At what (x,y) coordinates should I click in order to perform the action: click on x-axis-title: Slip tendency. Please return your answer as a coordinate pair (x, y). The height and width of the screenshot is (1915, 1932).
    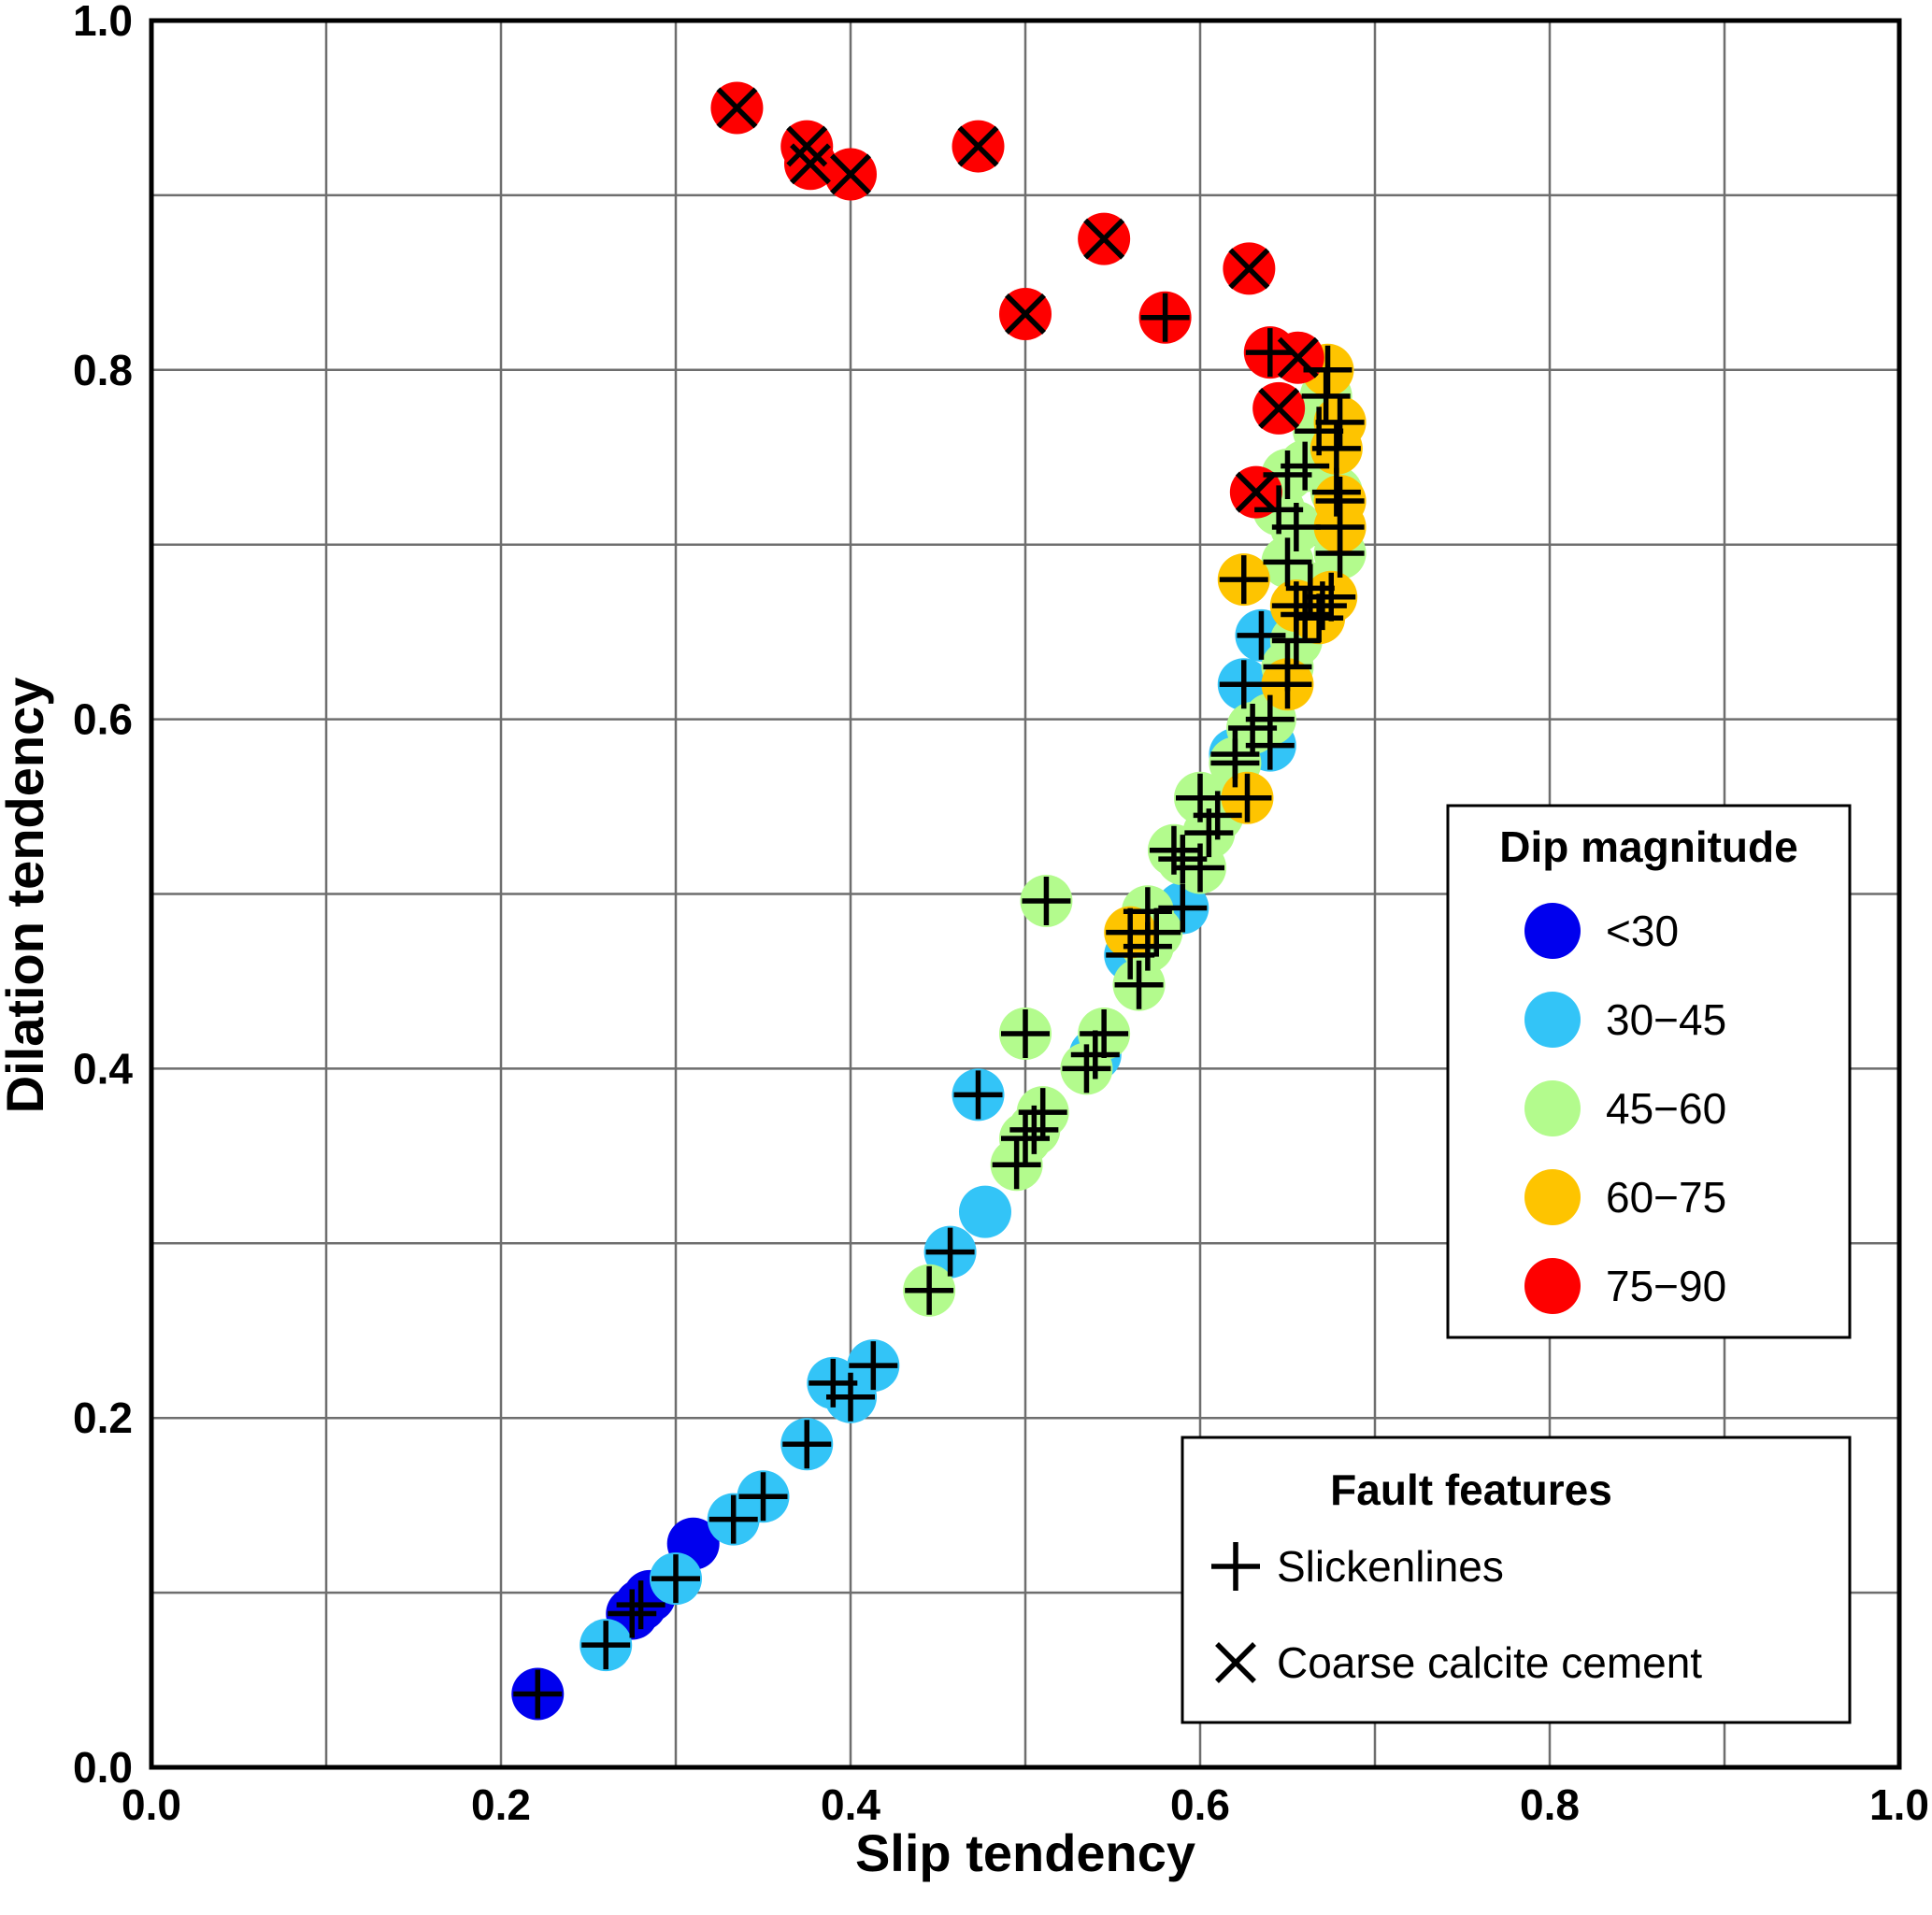
    Looking at the image, I should click on (1025, 1853).